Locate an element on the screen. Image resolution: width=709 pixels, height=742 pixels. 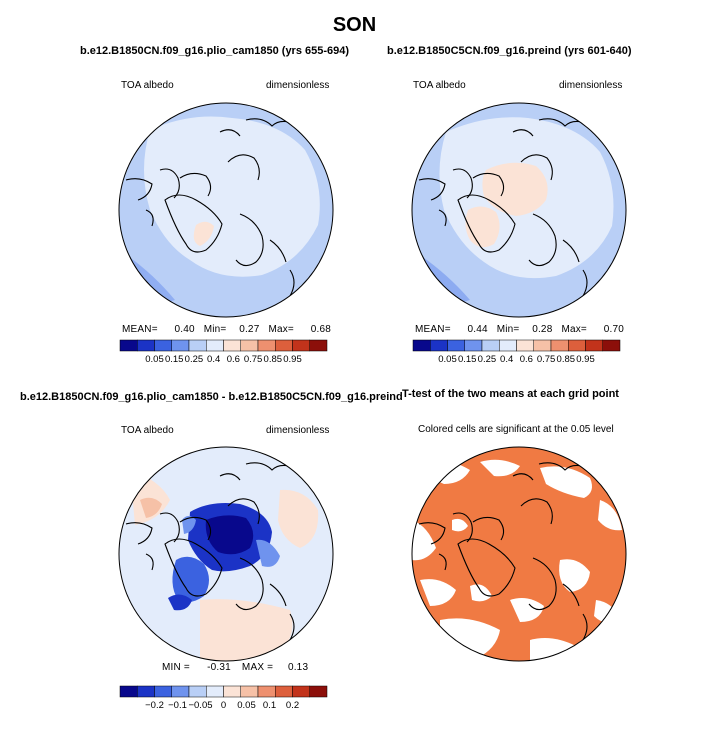
panel2-min-label: Min= is located at coordinates (508, 329).